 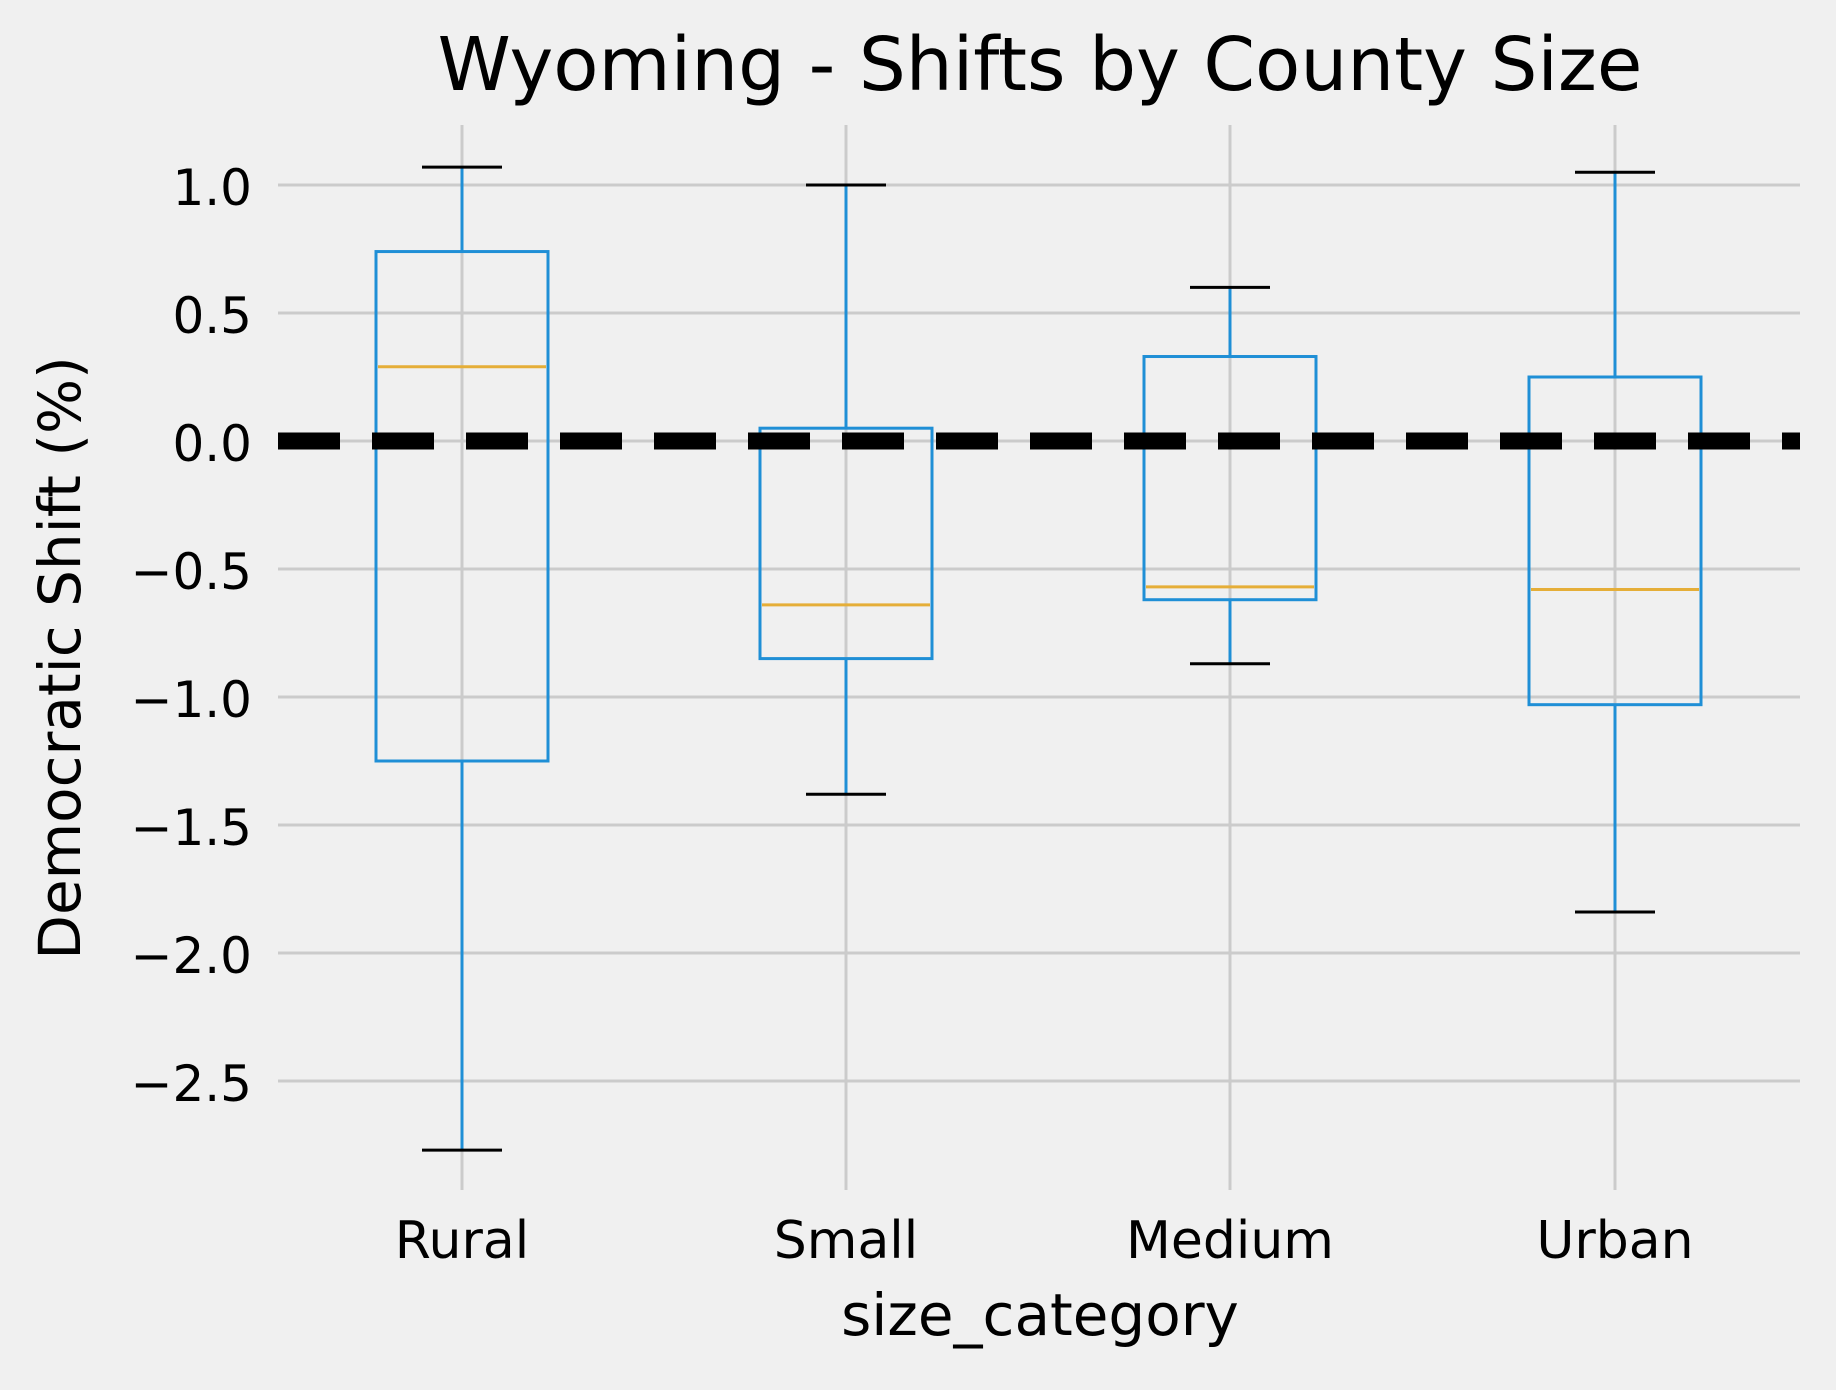 I want to click on y-tick-label: 0.0, so click(x=212, y=444).